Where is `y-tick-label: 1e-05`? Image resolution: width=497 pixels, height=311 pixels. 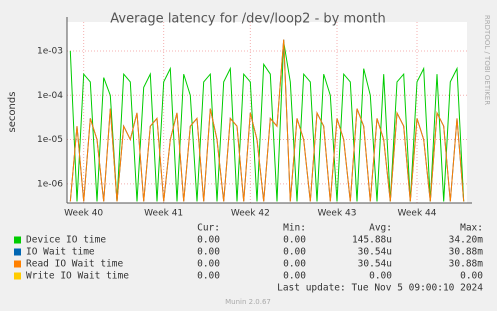
y-tick-label: 1e-05 is located at coordinates (50, 140).